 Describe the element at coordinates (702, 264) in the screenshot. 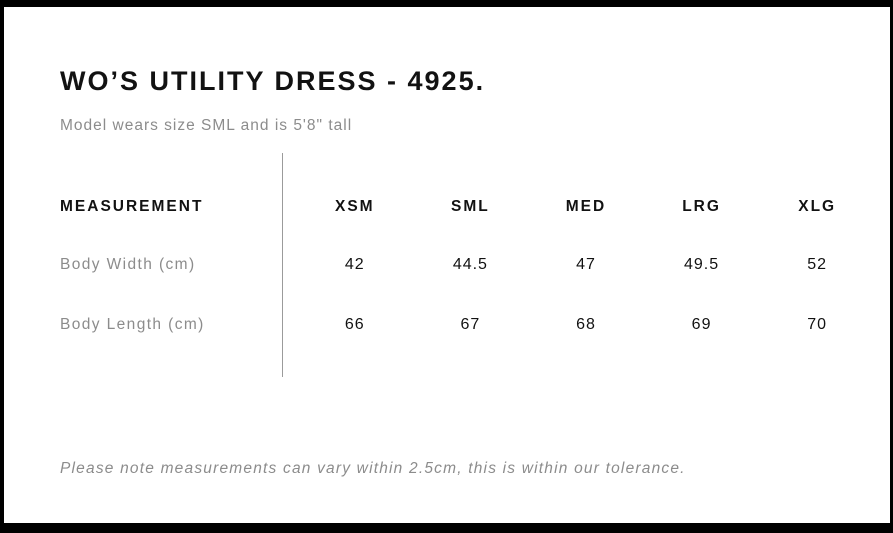

I see `body-width-lrg: 49.5` at that location.